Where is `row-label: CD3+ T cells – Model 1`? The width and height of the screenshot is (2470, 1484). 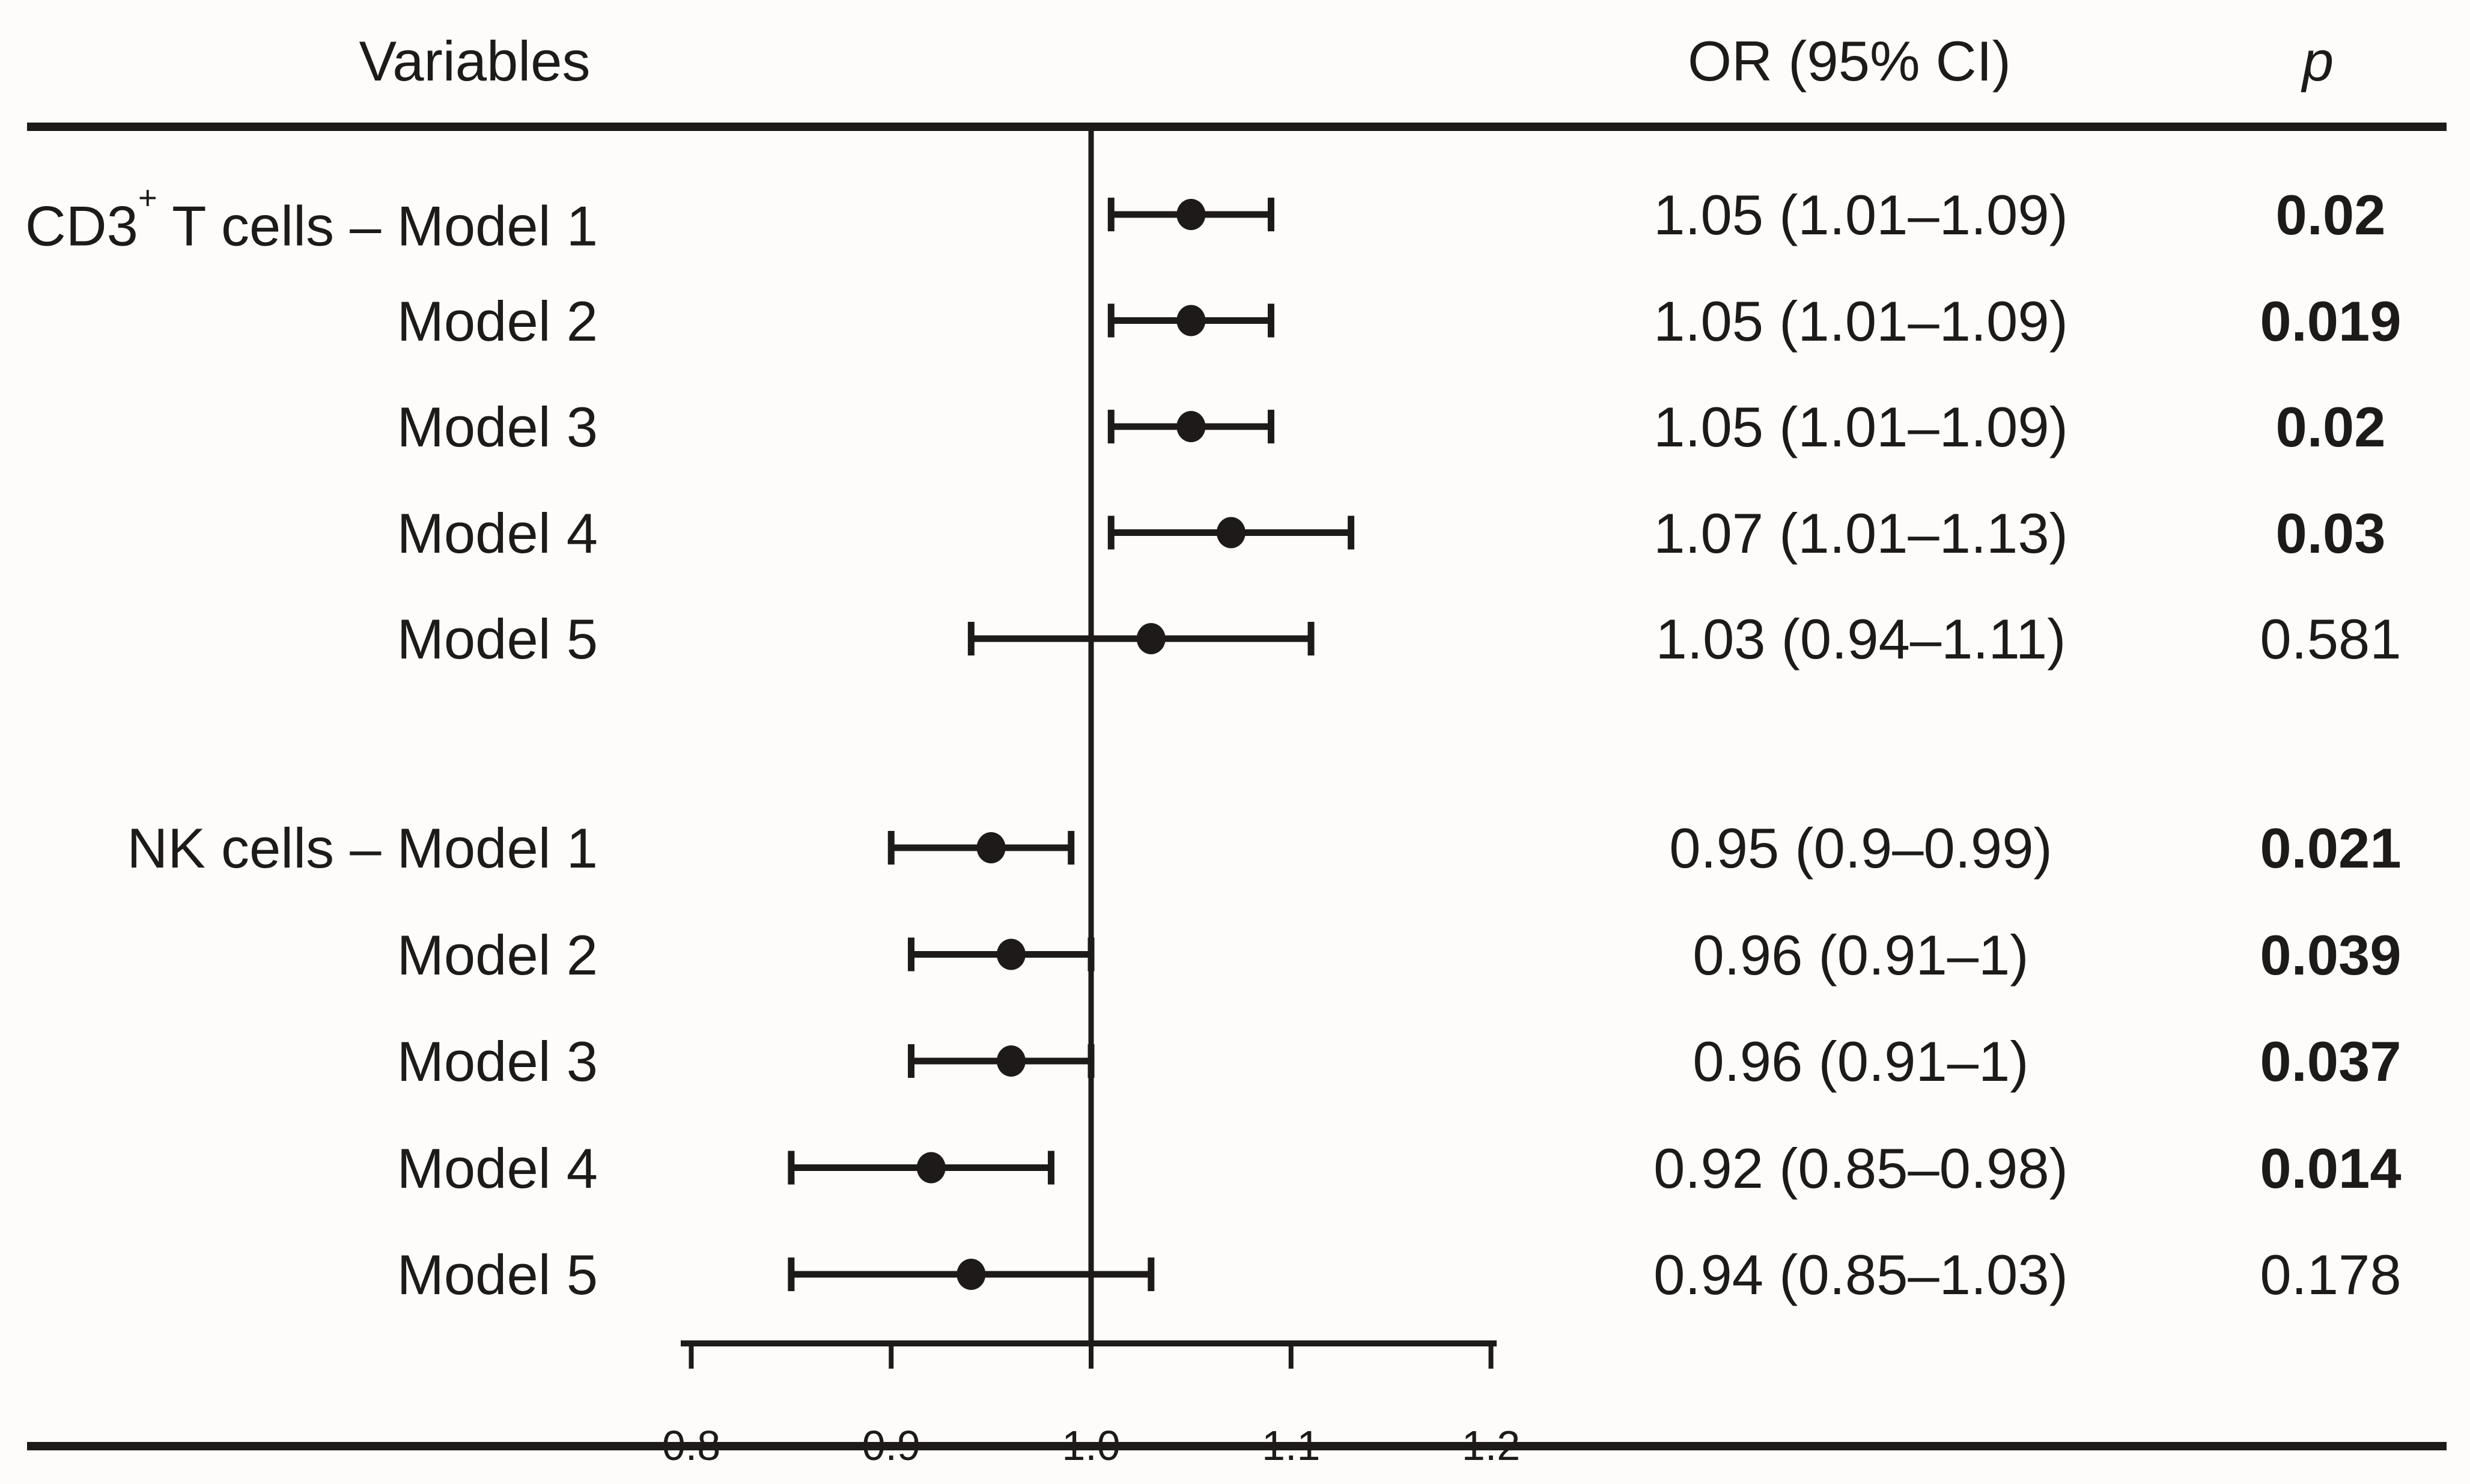 row-label: CD3+ T cells – Model 1 is located at coordinates (311, 218).